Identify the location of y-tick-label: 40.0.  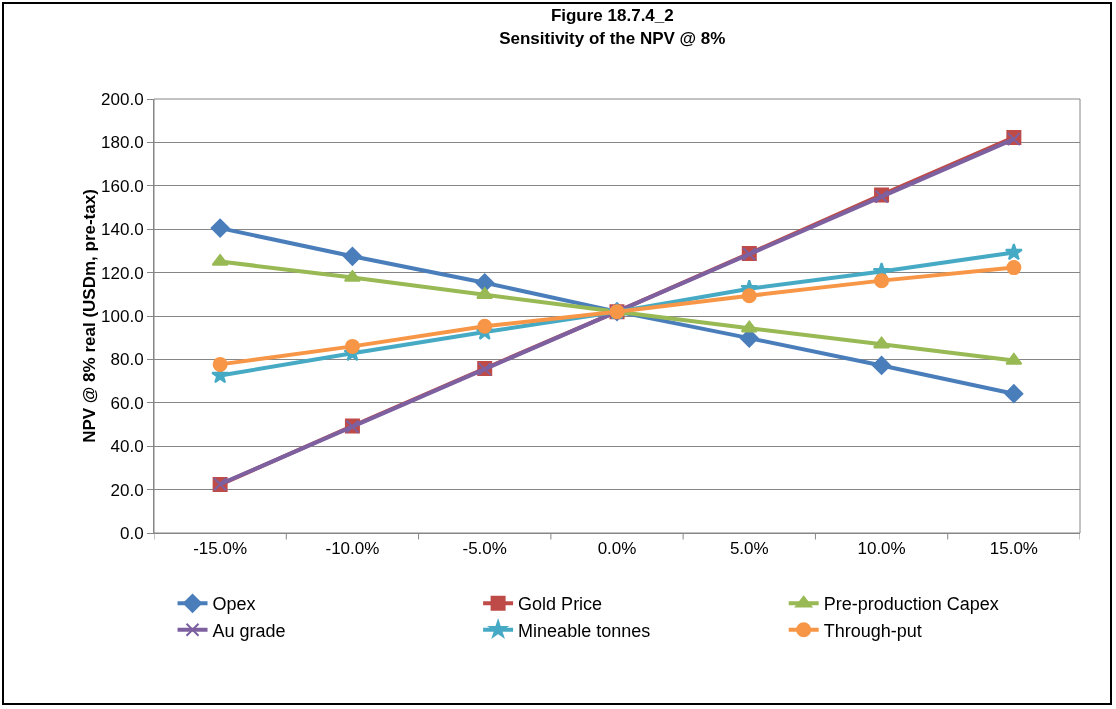
(127, 447).